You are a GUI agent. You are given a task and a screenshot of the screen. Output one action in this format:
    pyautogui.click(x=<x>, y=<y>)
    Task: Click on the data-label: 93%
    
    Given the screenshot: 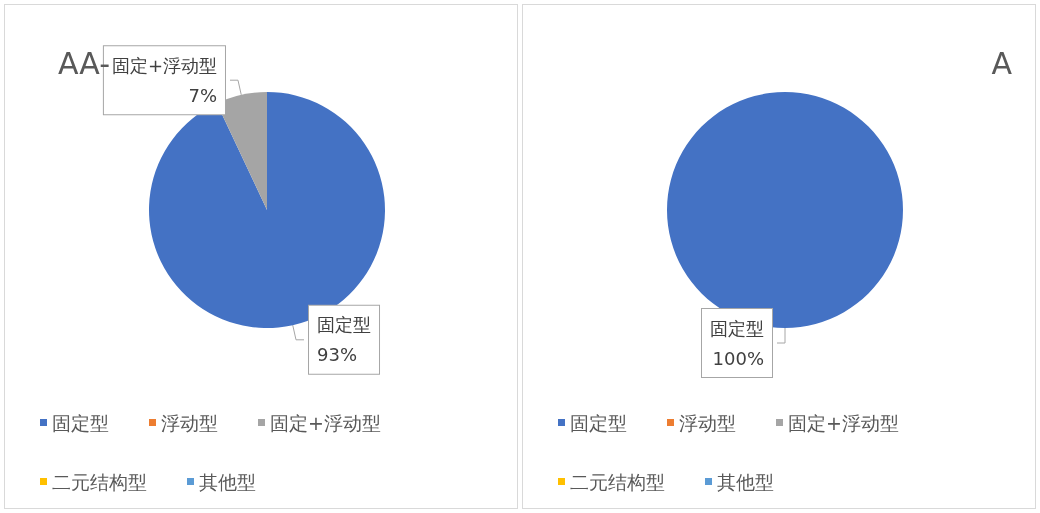 What is the action you would take?
    pyautogui.click(x=337, y=355)
    